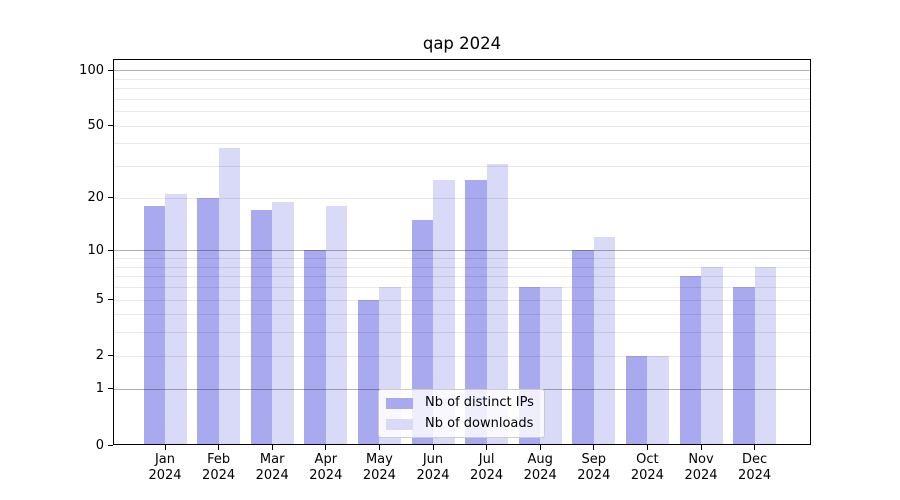 The width and height of the screenshot is (900, 500). Describe the element at coordinates (647, 467) in the screenshot. I see `x-tick-label-oct-2024: Oct 2024` at that location.